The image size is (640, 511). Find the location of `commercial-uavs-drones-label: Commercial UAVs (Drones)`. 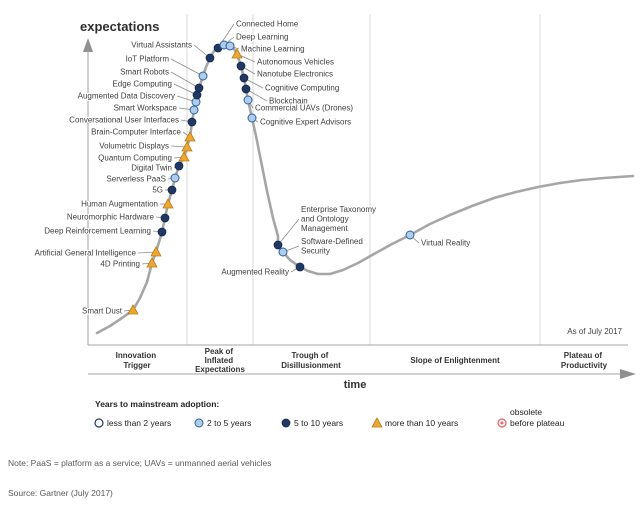

commercial-uavs-drones-label: Commercial UAVs (Drones) is located at coordinates (304, 108).